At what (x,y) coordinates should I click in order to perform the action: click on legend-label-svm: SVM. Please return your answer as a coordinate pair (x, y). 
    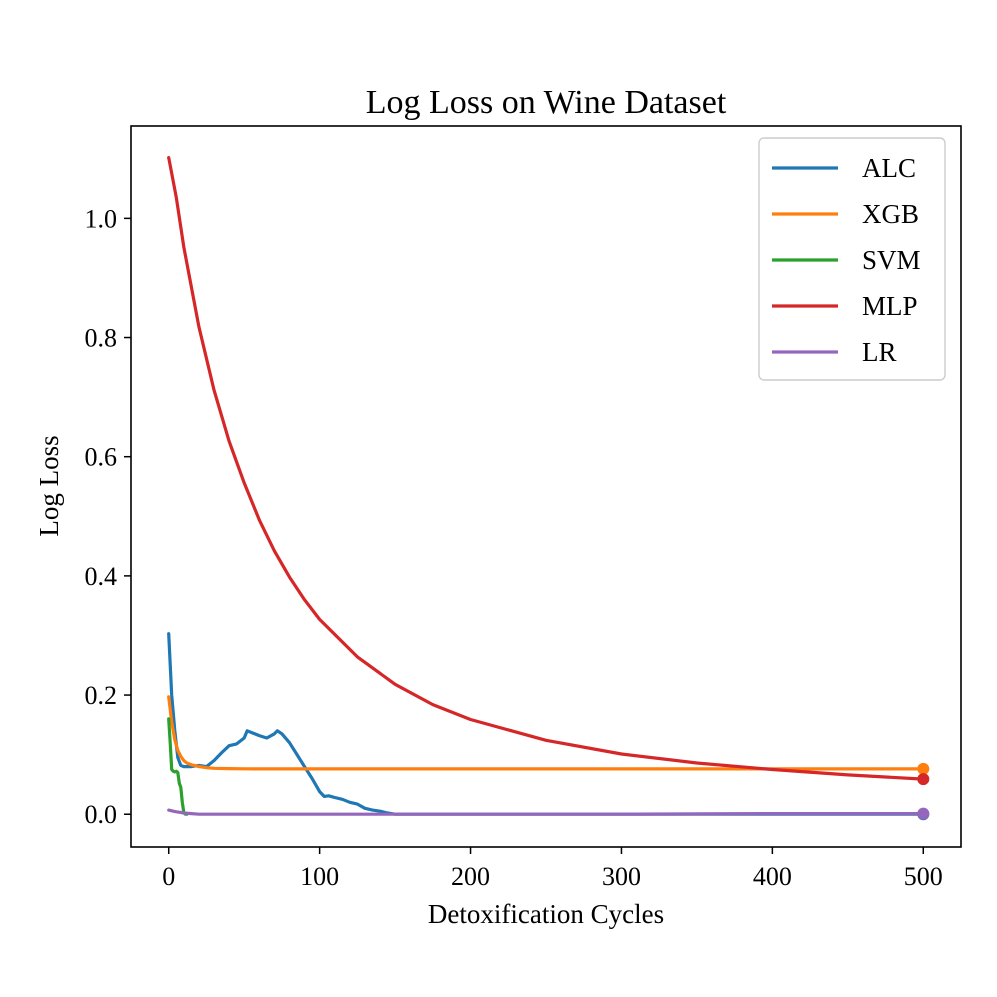
    Looking at the image, I should click on (891, 260).